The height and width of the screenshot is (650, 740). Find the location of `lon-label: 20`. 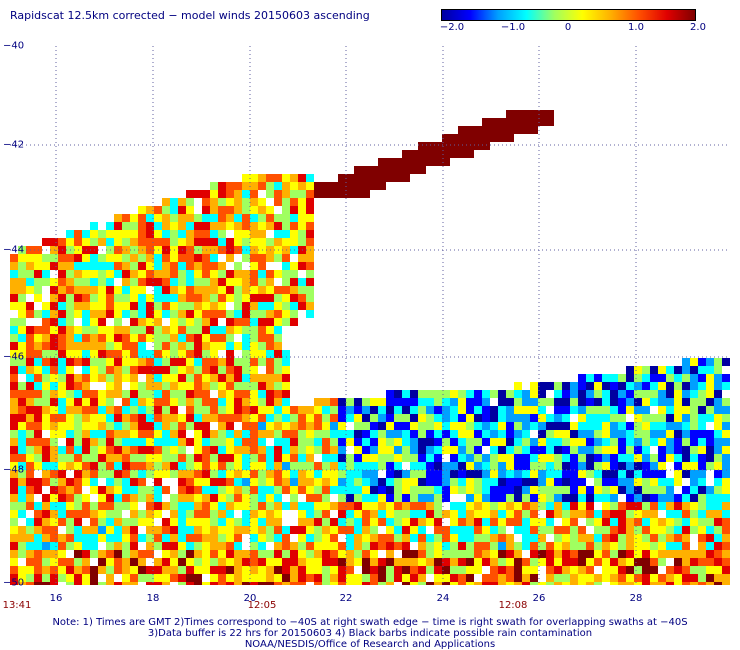

lon-label: 20 is located at coordinates (250, 598).